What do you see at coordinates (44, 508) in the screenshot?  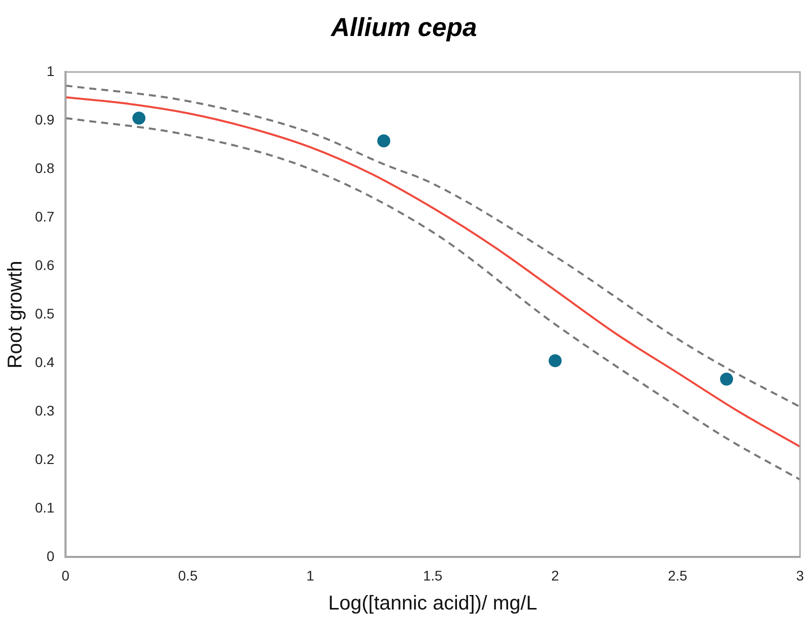 I see `y-tick-label: 0.1` at bounding box center [44, 508].